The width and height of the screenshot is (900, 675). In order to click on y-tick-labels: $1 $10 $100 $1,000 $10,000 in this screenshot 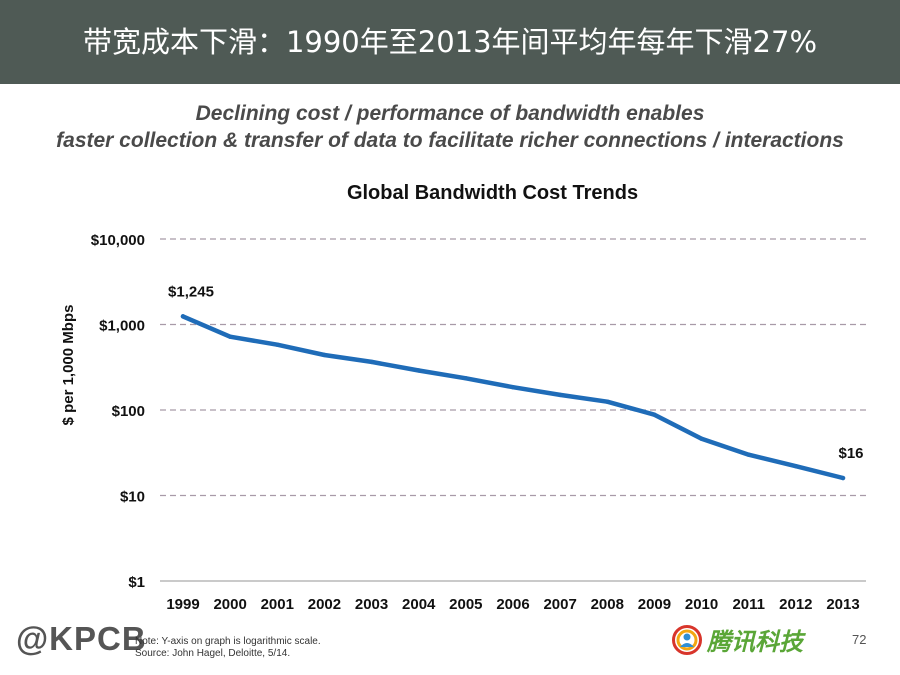, I will do `click(118, 411)`.